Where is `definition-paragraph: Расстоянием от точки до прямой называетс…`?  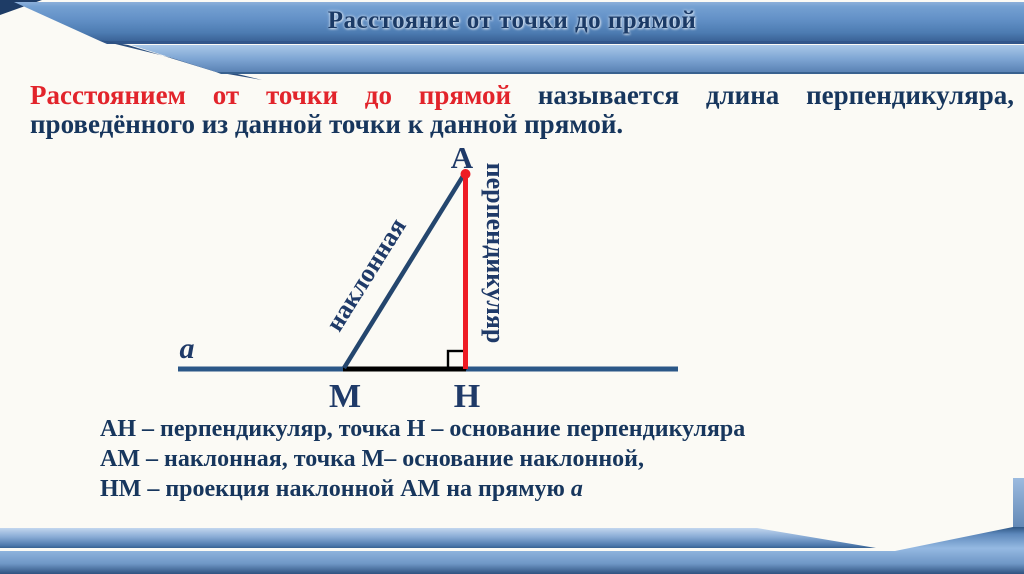
definition-paragraph: Расстоянием от точки до прямой называетс… is located at coordinates (522, 110).